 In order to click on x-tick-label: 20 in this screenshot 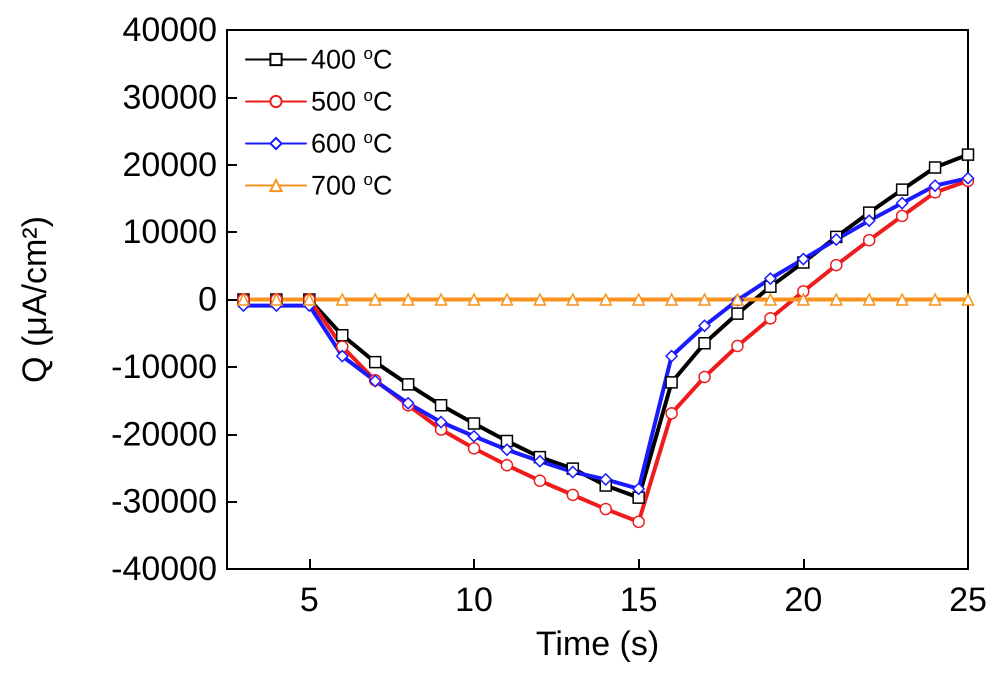, I will do `click(803, 600)`.